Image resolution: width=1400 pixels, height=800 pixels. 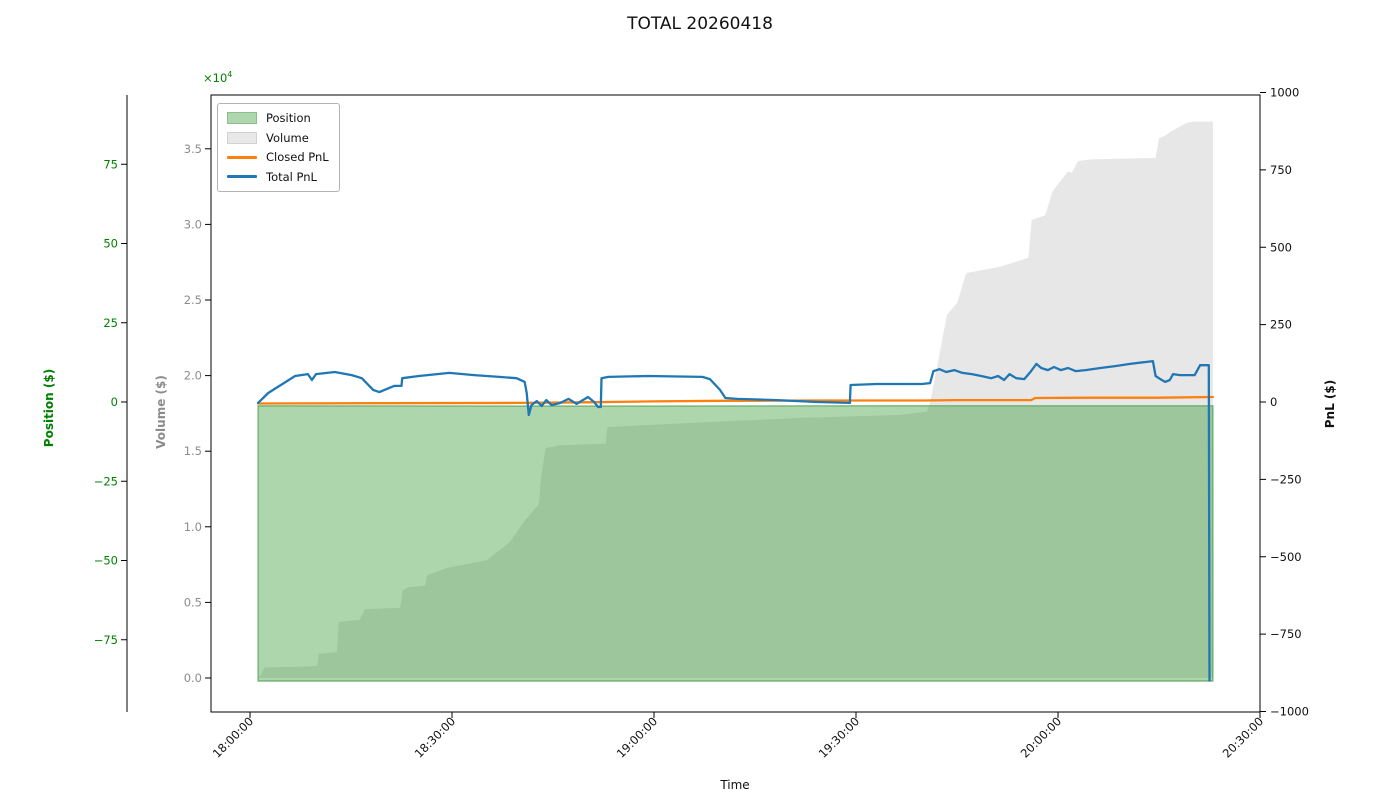 I want to click on time-axis-label: Time, so click(x=735, y=785).